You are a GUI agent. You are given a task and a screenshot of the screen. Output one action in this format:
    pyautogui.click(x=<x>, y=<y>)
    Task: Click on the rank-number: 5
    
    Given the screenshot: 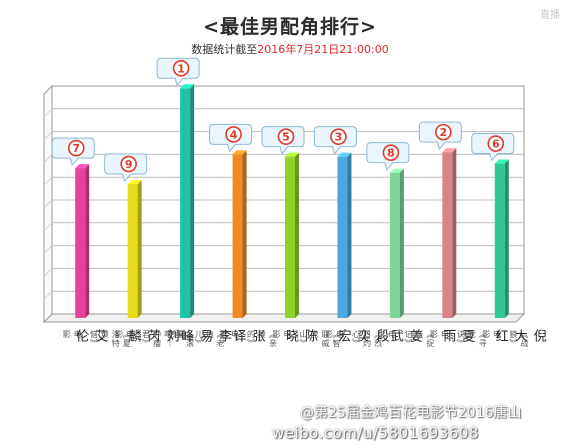 What is the action you would take?
    pyautogui.click(x=286, y=137)
    